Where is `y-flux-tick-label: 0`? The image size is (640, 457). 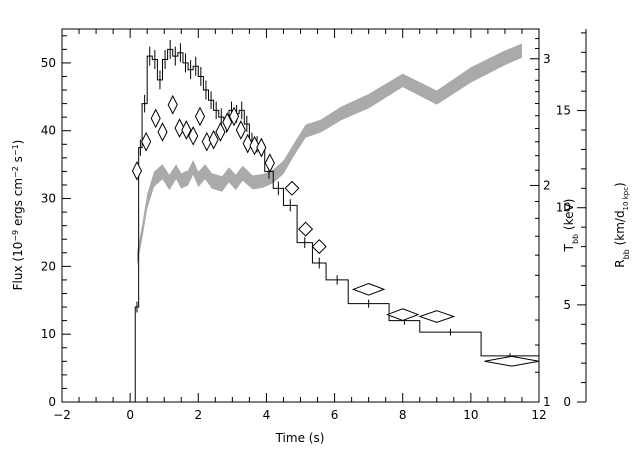 y-flux-tick-label: 0 is located at coordinates (52, 402).